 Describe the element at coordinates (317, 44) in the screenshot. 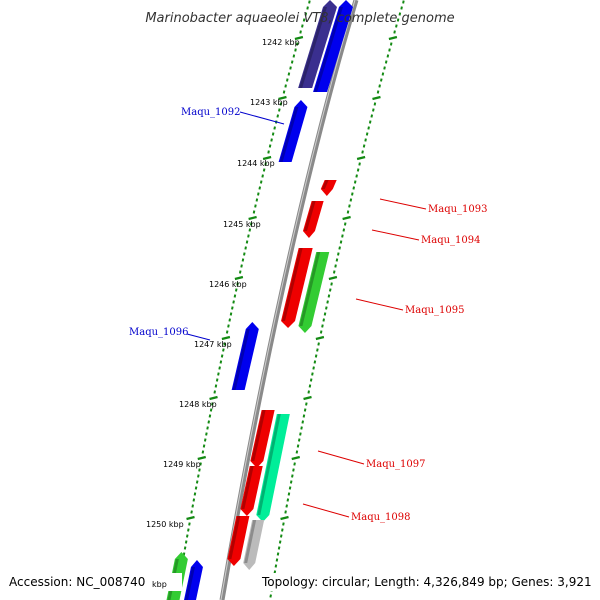

I see `gene-arrow-navy` at that location.